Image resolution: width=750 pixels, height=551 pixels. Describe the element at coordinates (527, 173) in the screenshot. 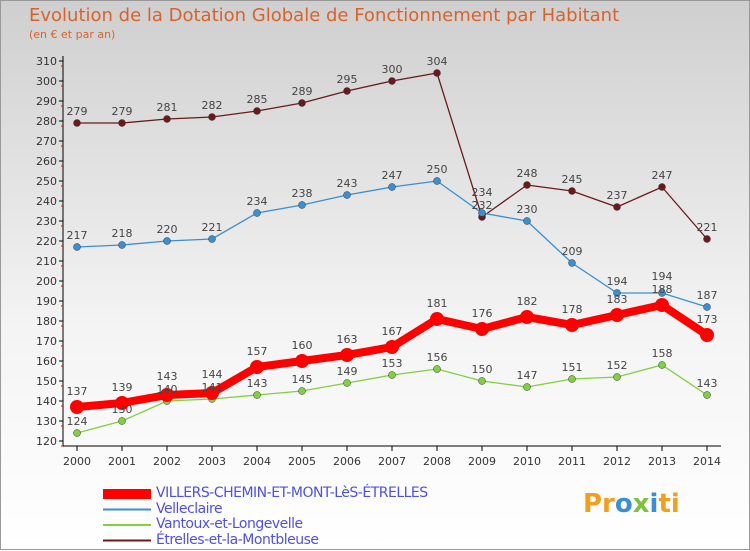

I see `data-label: 248` at that location.